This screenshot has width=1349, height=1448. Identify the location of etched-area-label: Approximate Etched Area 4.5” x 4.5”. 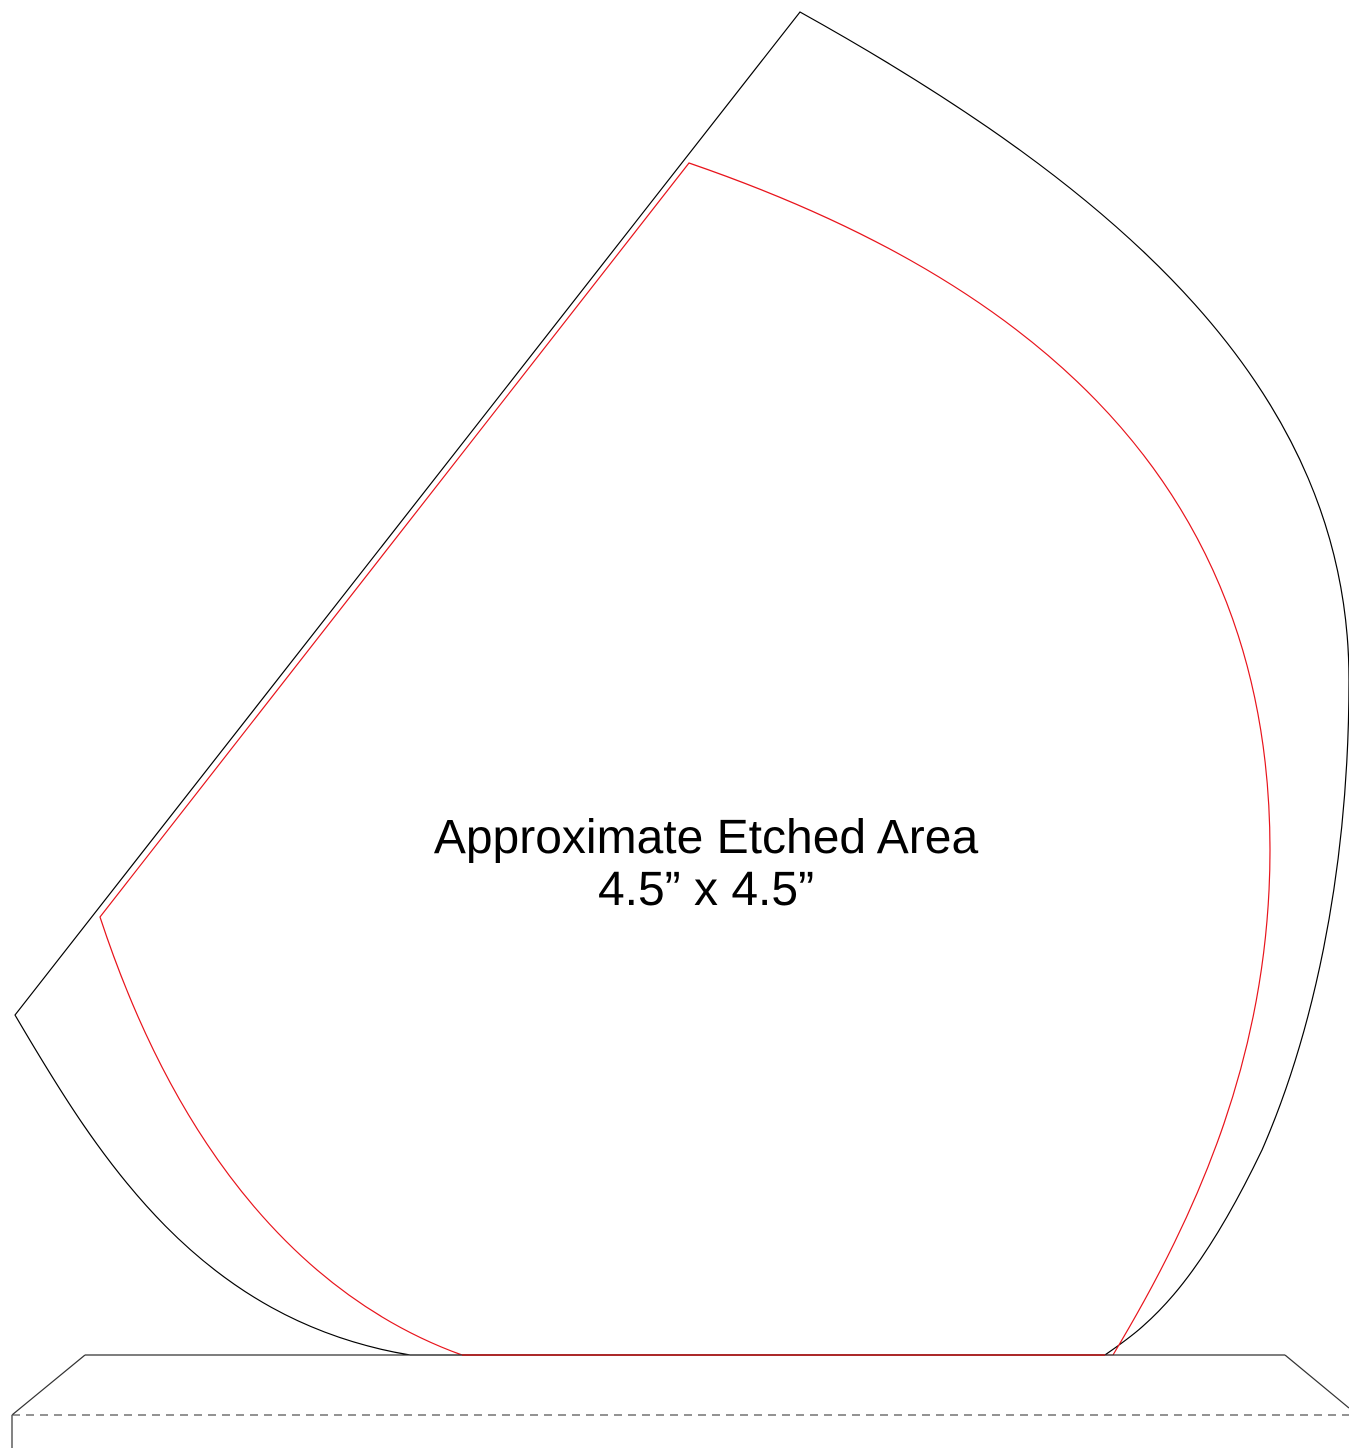
(706, 864).